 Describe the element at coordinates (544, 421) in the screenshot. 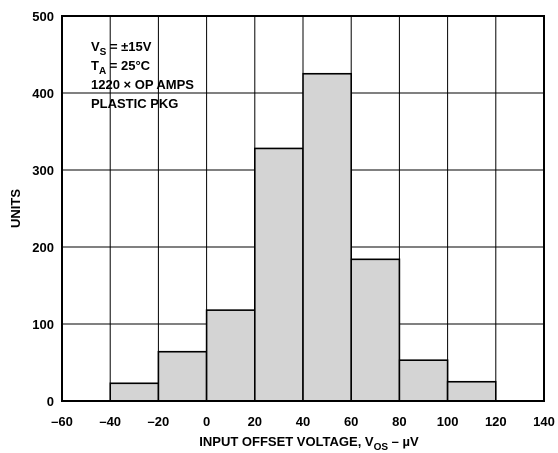

I see `x-tick-label: 140` at that location.